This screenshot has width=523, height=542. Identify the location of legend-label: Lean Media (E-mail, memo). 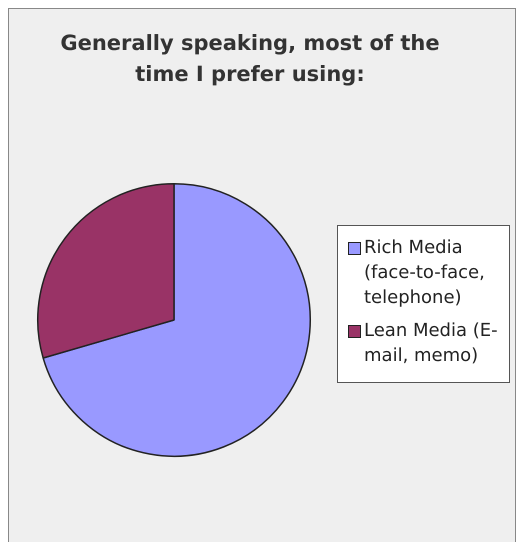
(431, 343).